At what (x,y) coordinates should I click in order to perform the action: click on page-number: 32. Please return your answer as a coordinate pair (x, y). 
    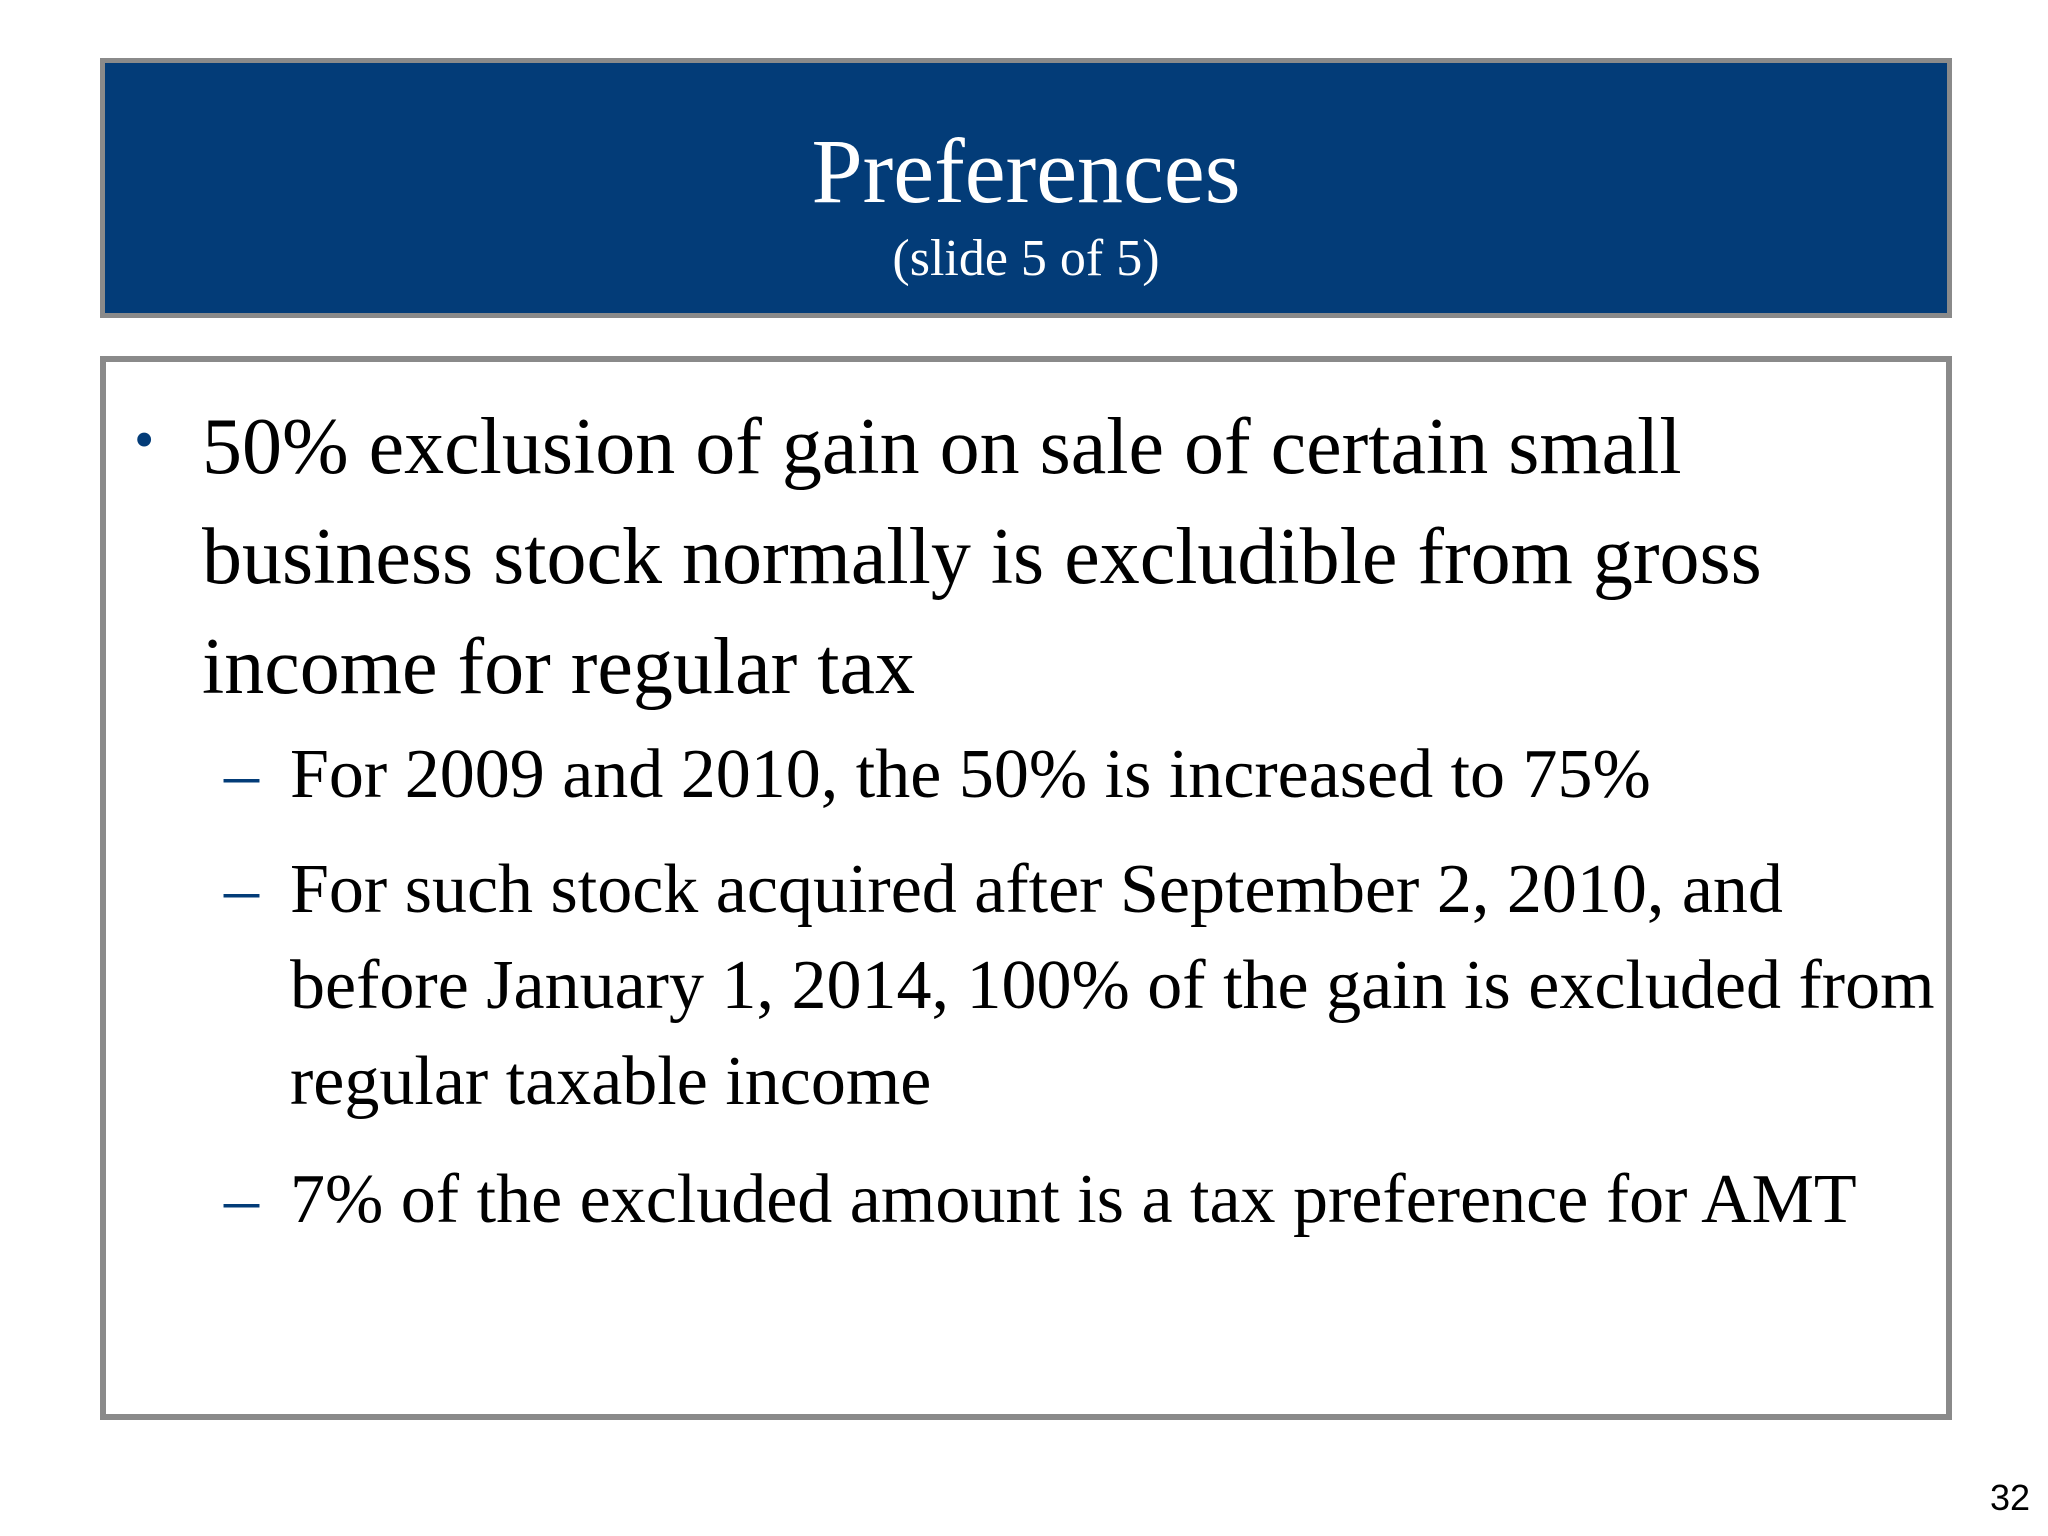
    Looking at the image, I should click on (2009, 1497).